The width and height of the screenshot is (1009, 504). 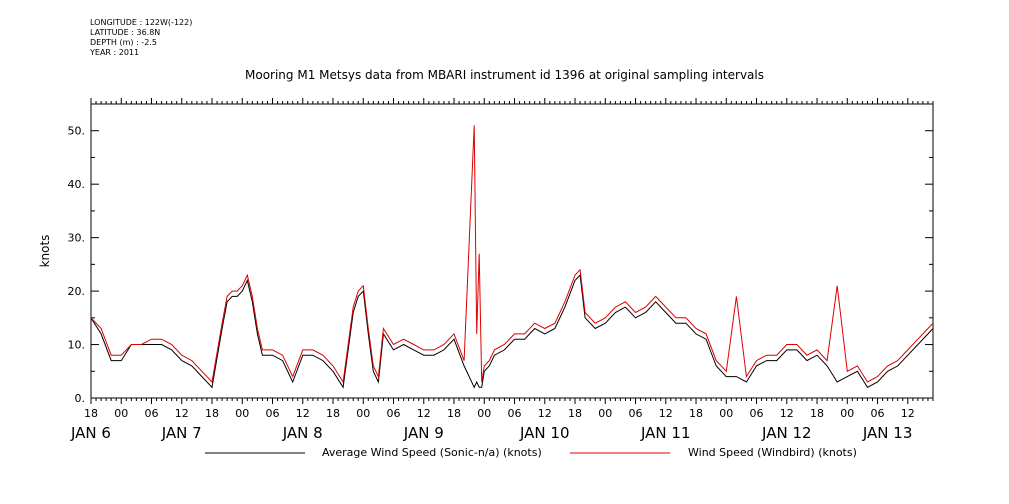 I want to click on day-label: JAN 12, so click(x=786, y=433).